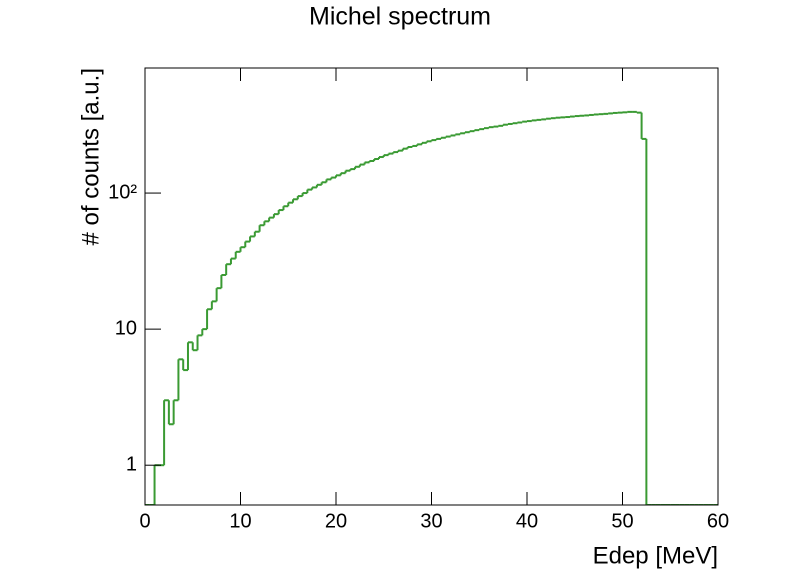 The image size is (798, 574). Describe the element at coordinates (527, 521) in the screenshot. I see `x-tick-label: 40` at that location.